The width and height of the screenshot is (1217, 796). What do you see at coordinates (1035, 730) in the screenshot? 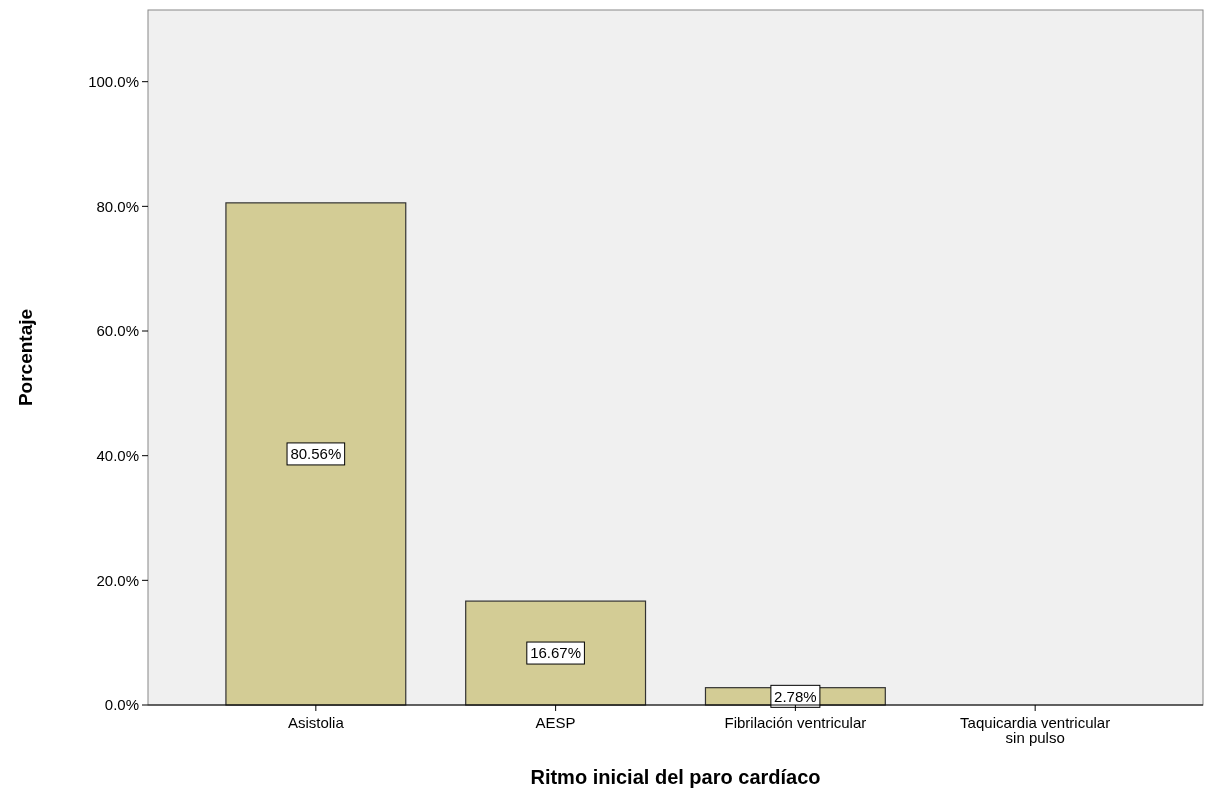
I see `x-tick-label: Taquicardia ventricular sin pulso` at bounding box center [1035, 730].